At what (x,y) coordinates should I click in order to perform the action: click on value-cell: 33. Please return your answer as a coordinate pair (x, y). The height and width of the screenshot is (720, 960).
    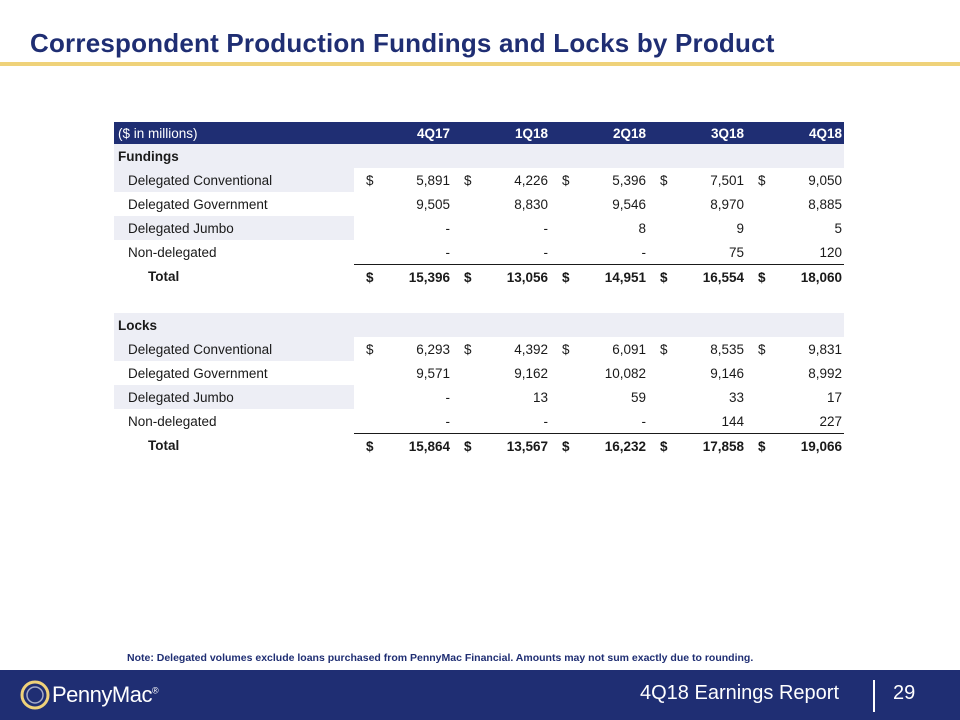
    Looking at the image, I should click on (736, 397).